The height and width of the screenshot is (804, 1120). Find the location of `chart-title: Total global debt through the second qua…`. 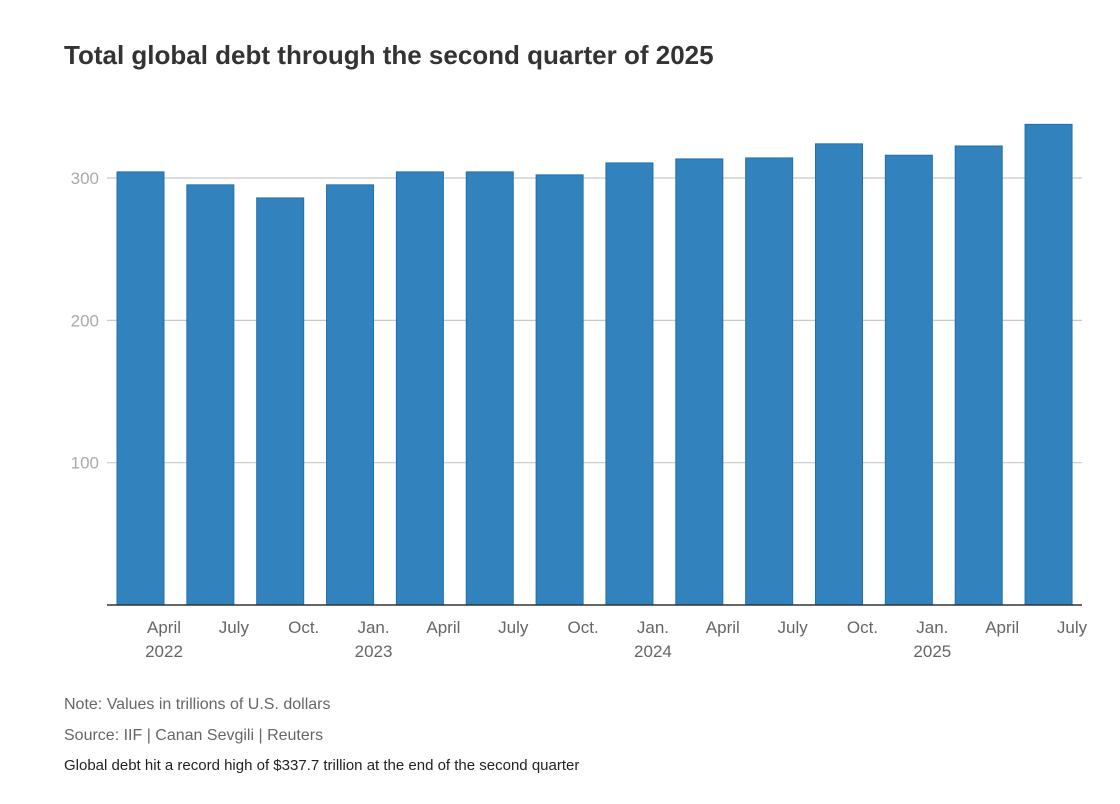

chart-title: Total global debt through the second qua… is located at coordinates (389, 55).